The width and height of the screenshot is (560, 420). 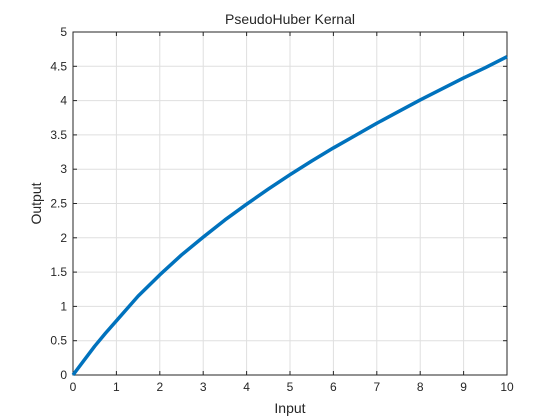 I want to click on x-tick-label: 0, so click(x=73, y=387).